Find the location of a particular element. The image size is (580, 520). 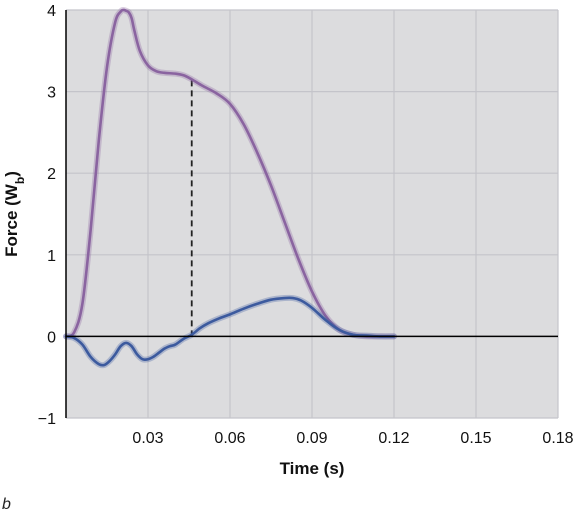

y-tick-label: 2 is located at coordinates (51, 174).